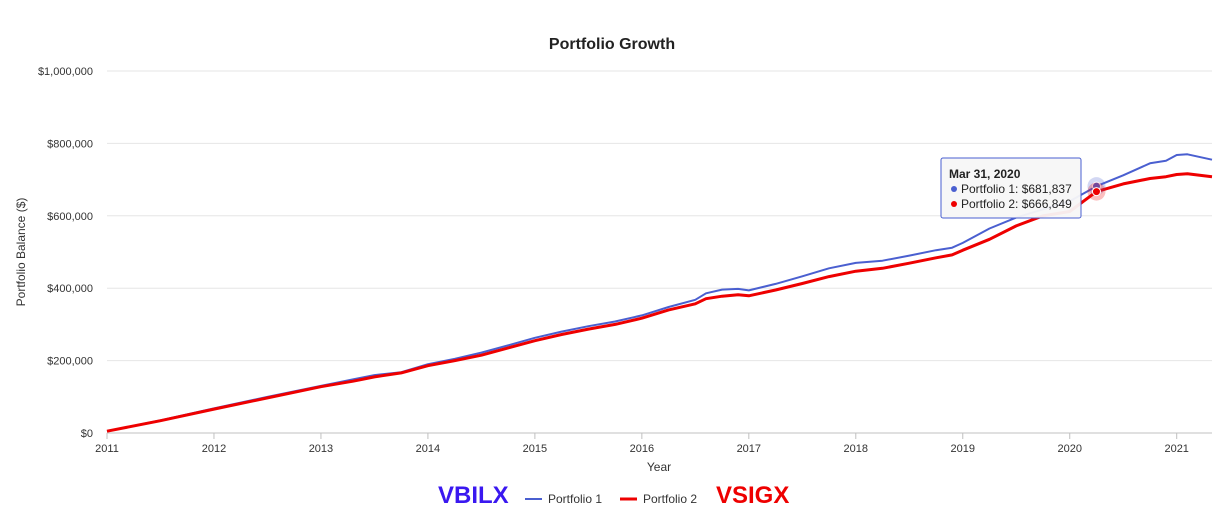 This screenshot has height=517, width=1219. I want to click on x-tick-label: 2019, so click(963, 449).